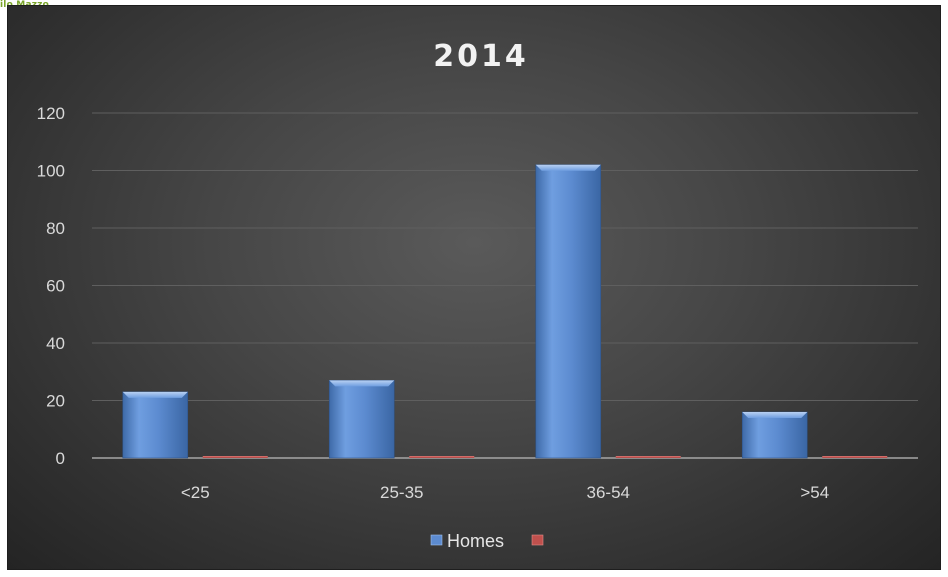 Image resolution: width=948 pixels, height=577 pixels. Describe the element at coordinates (55, 286) in the screenshot. I see `y-tick-label: 60` at that location.